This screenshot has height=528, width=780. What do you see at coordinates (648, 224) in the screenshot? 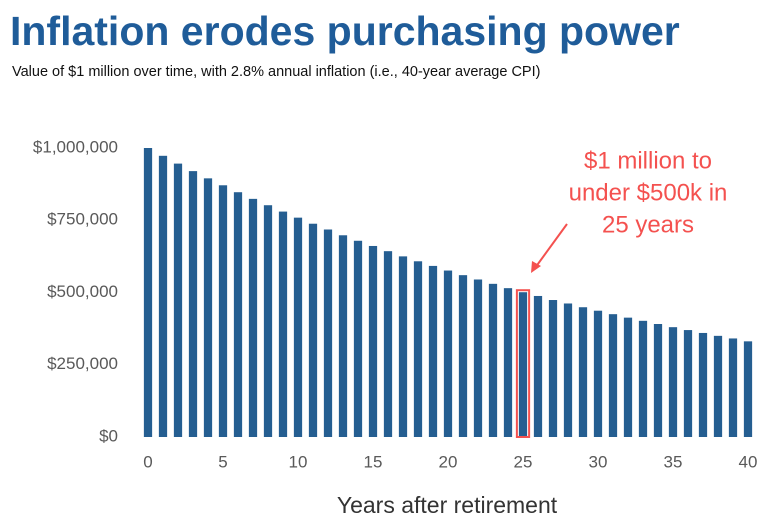
I see `annotation-text: 25 years` at bounding box center [648, 224].